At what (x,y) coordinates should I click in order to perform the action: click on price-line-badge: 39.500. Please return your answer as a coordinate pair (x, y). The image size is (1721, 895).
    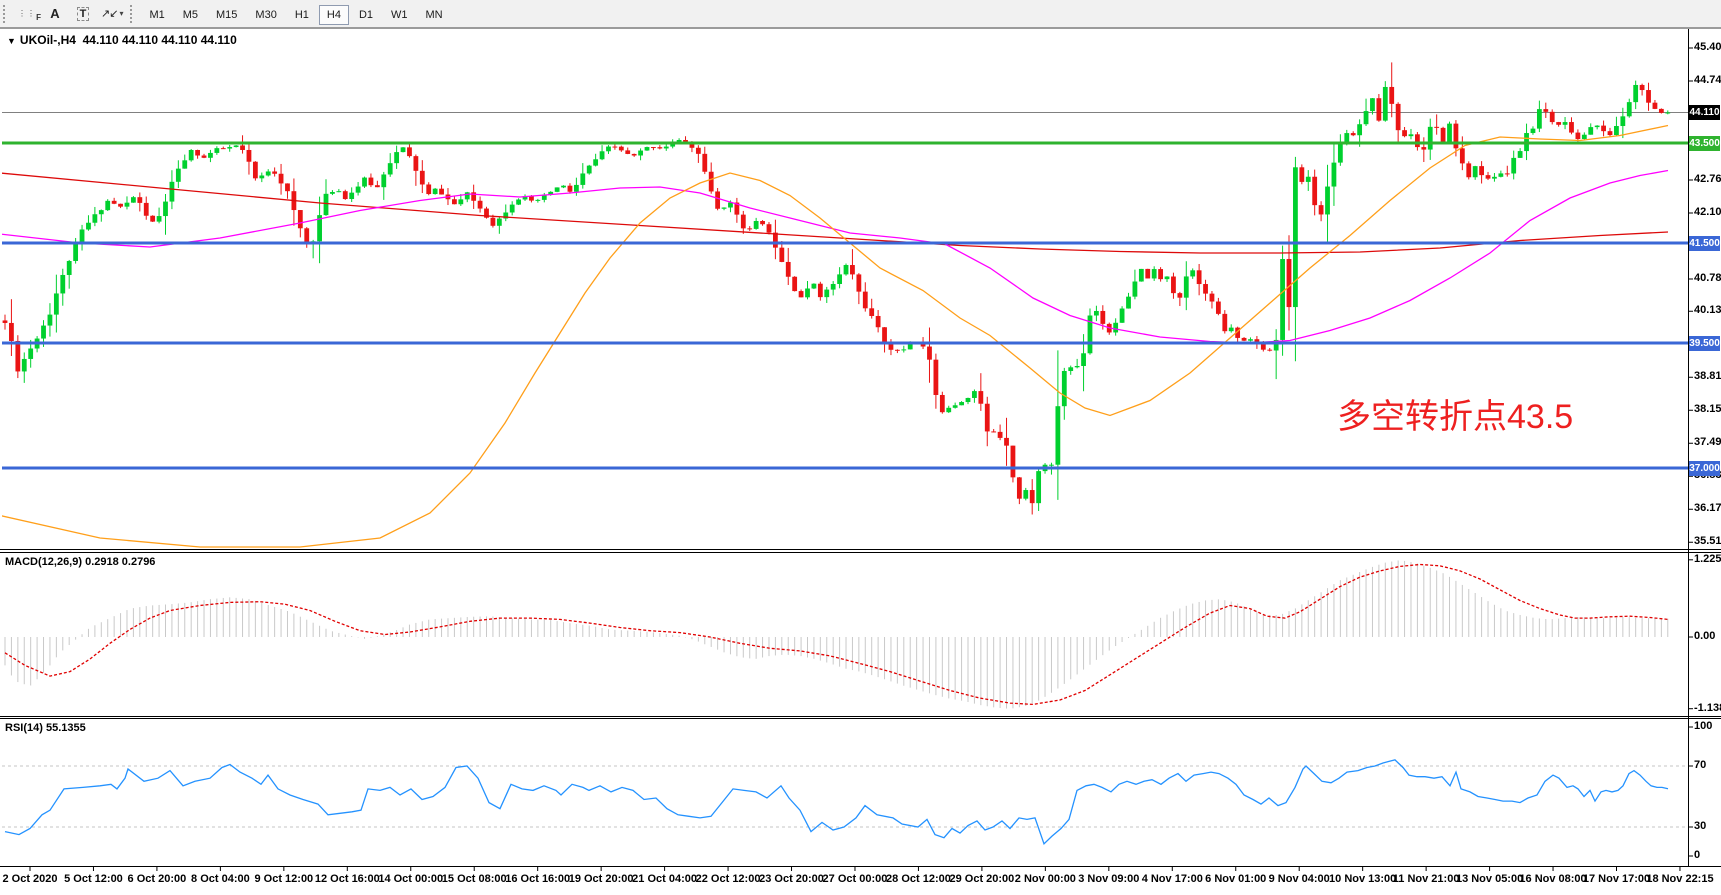
    Looking at the image, I should click on (1704, 343).